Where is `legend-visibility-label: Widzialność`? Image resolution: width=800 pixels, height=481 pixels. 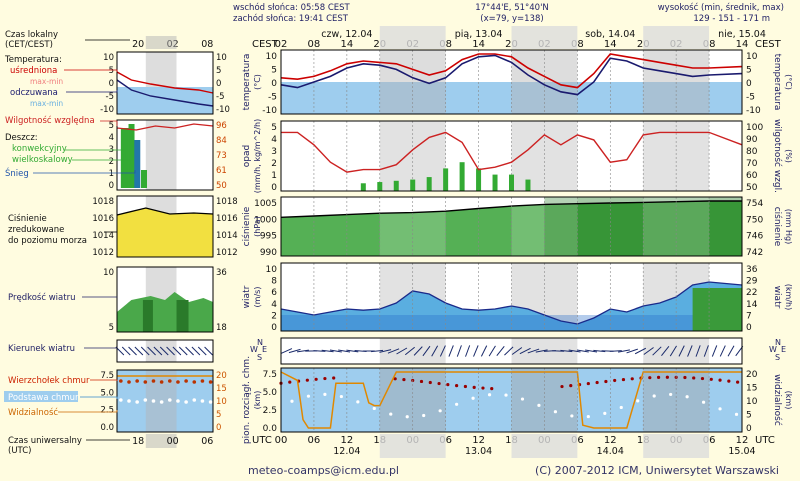
legend-visibility-label: Widzialność is located at coordinates (33, 412).